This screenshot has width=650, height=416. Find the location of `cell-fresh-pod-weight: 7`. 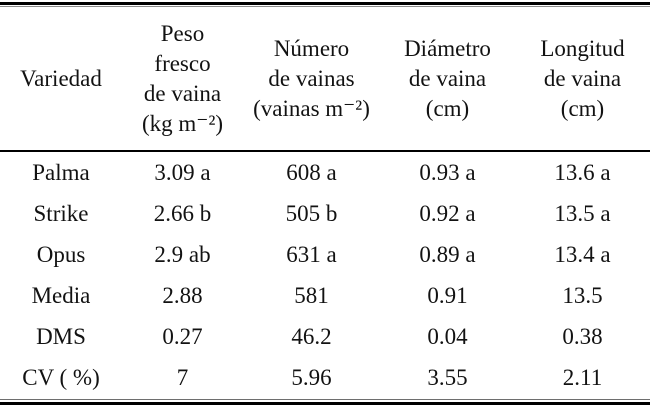

cell-fresh-pod-weight: 7 is located at coordinates (182, 377).